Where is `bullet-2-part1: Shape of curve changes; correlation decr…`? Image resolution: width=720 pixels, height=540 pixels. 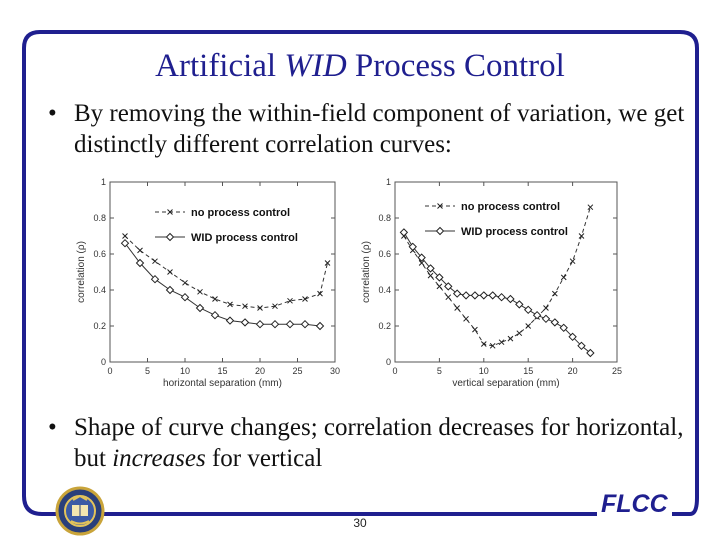 bullet-2-part1: Shape of curve changes; correlation decr… is located at coordinates (379, 443).